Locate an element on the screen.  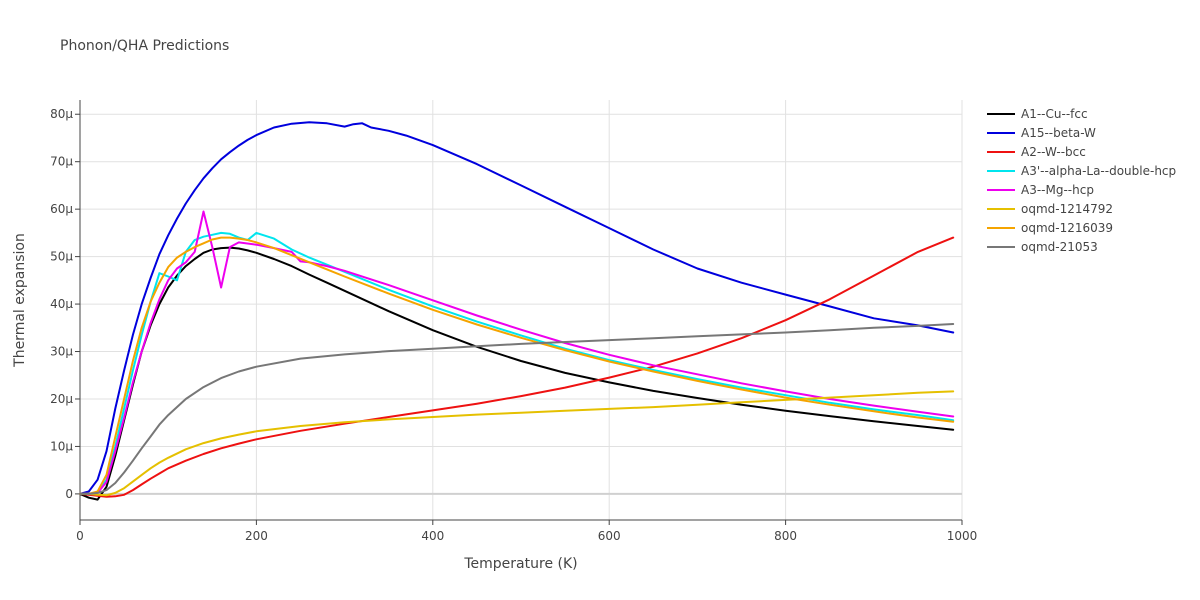
x-axis-ticks: 0 200 400 600 800 1000 is located at coordinates (526, 531).